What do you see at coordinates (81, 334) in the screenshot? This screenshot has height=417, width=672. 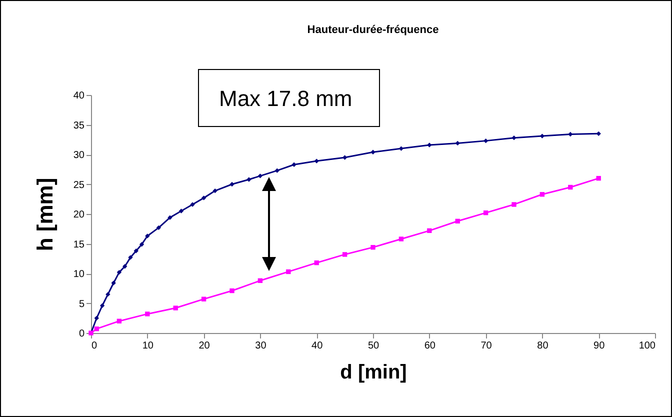 I see `y-tick-label: 0` at bounding box center [81, 334].